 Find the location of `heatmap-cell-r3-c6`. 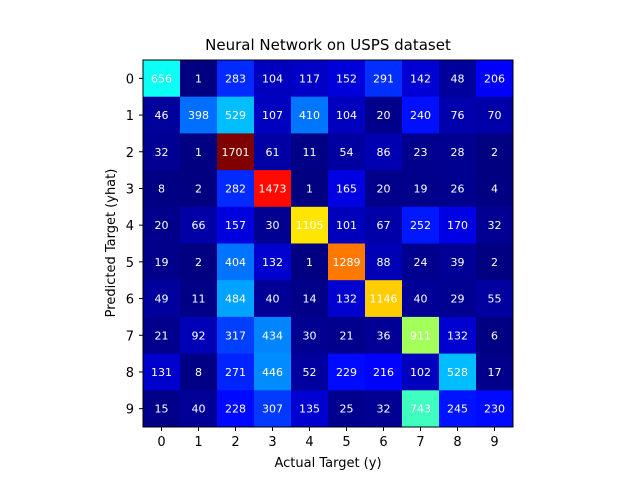

heatmap-cell-r3-c6 is located at coordinates (384, 189).